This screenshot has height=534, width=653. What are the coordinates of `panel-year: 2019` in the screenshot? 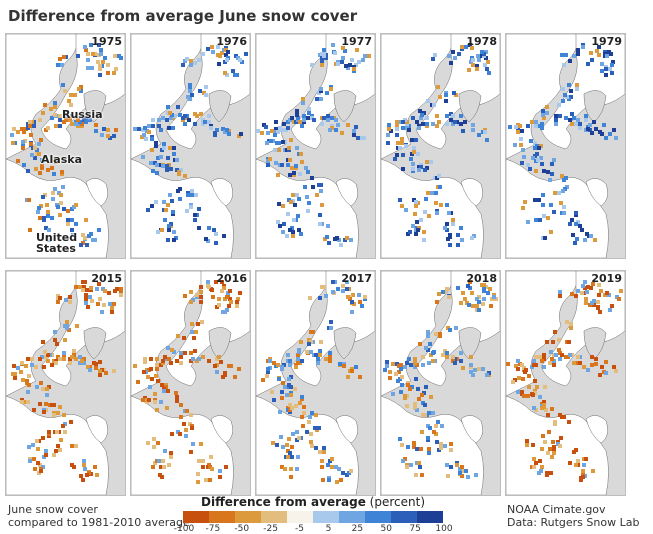 It's located at (606, 278).